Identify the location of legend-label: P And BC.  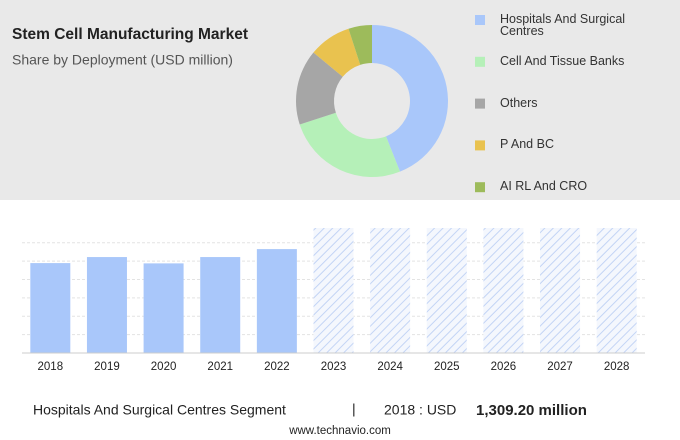
(527, 144).